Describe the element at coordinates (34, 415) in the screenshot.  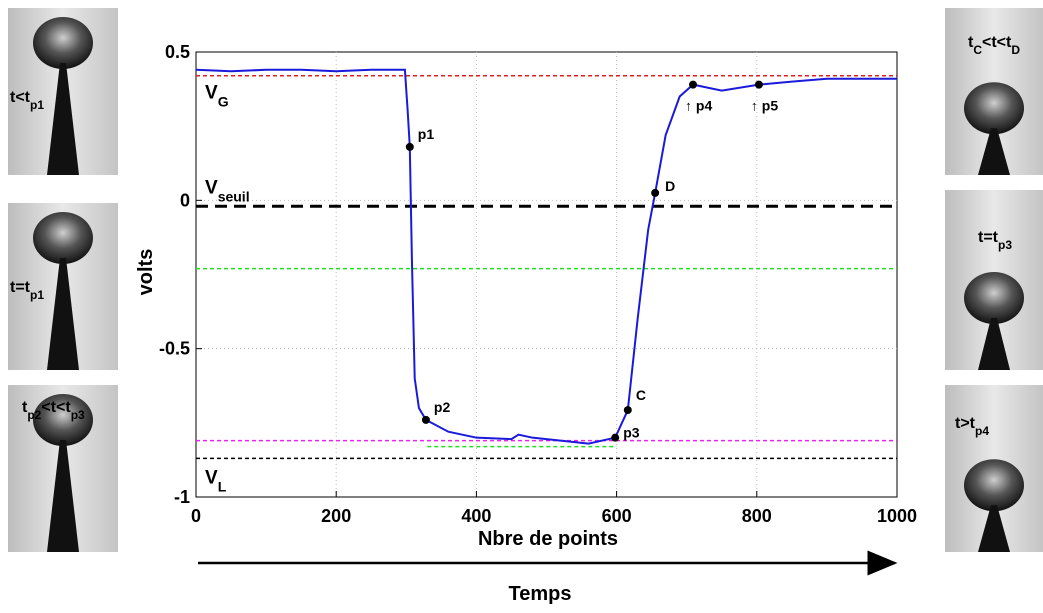
I see `caption-sub: p2` at that location.